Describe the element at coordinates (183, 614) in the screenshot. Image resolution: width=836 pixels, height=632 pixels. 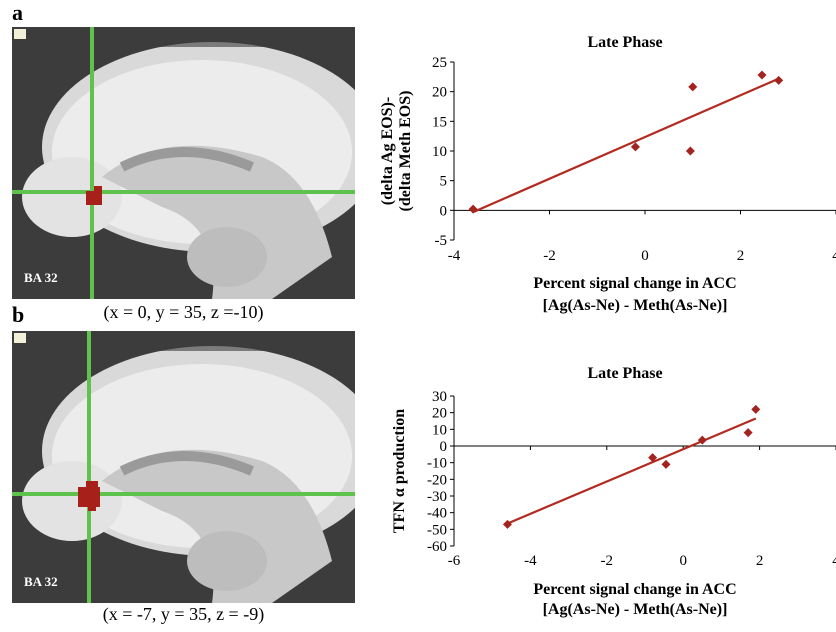
I see `coordinates-b: (x = -7, y = 35, z = -9)` at that location.